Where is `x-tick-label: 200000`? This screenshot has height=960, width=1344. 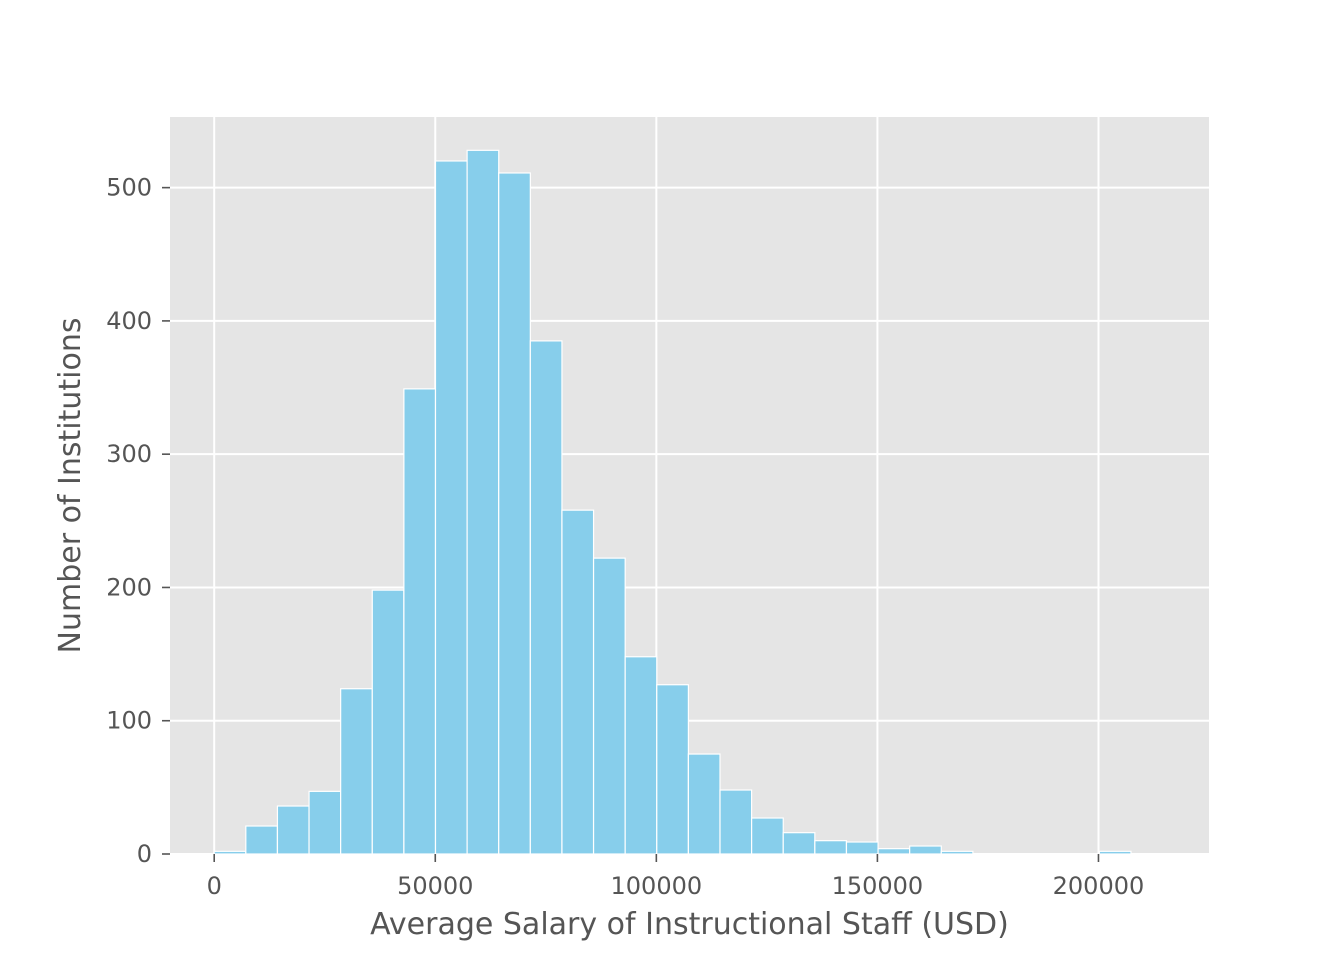
x-tick-label: 200000 is located at coordinates (1099, 886).